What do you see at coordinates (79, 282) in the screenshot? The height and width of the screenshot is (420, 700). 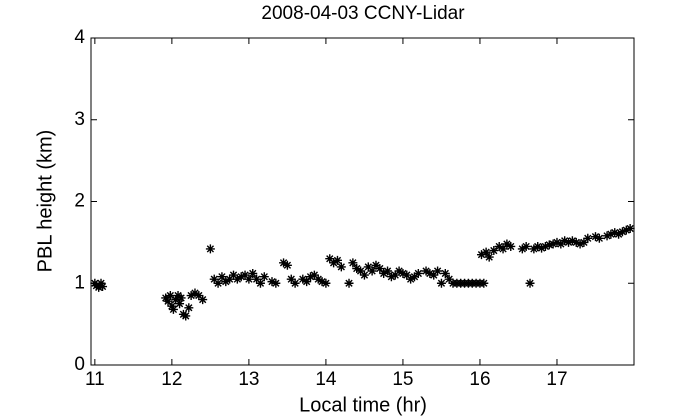 I see `y-tick-label: 1` at bounding box center [79, 282].